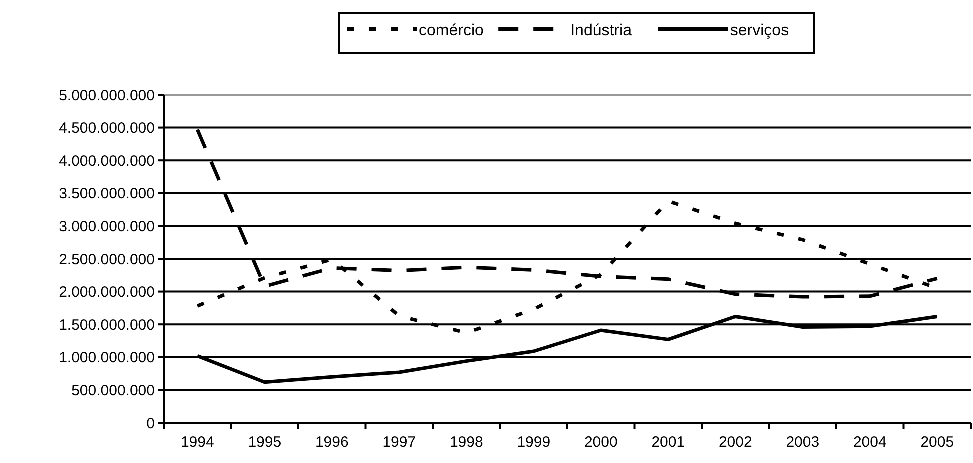 This screenshot has width=973, height=463. What do you see at coordinates (107, 259) in the screenshot?
I see `y-tick-label: 2.500.000.000` at bounding box center [107, 259].